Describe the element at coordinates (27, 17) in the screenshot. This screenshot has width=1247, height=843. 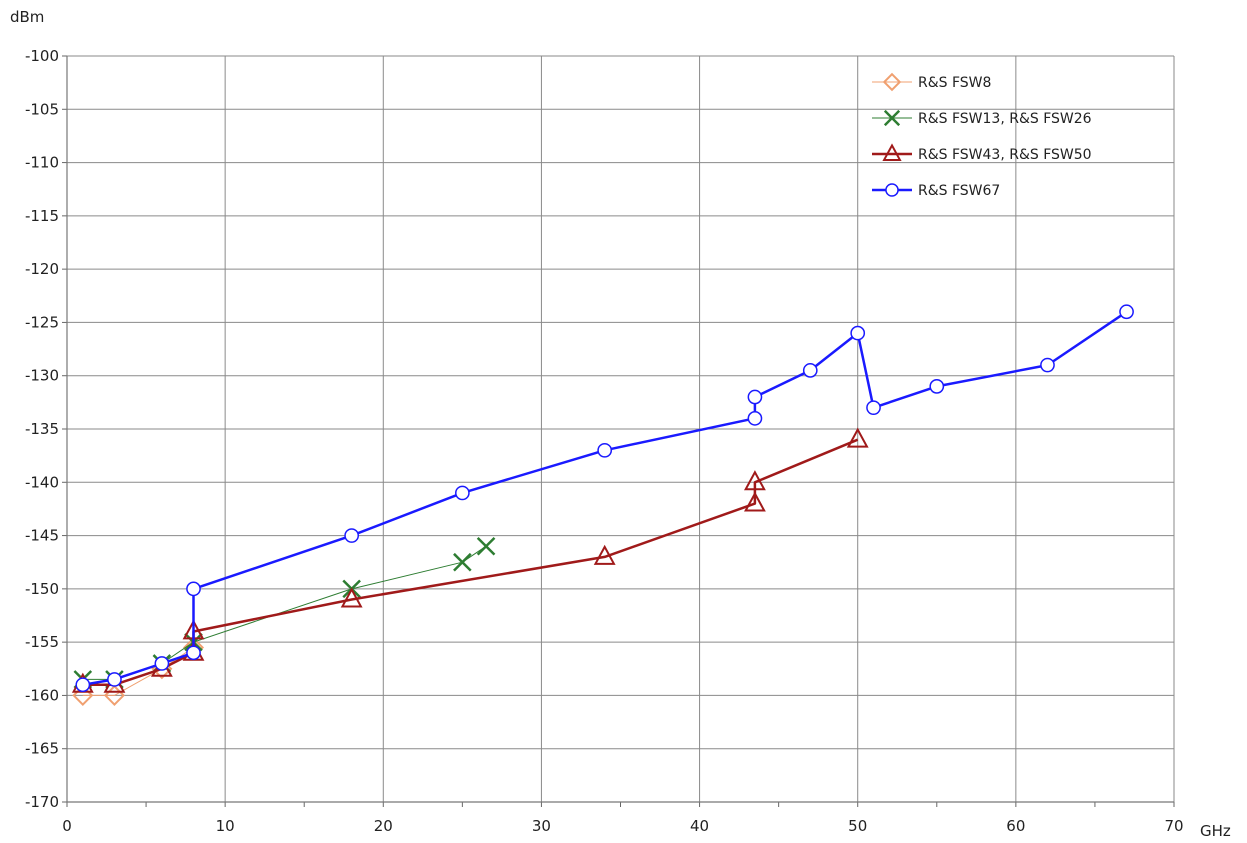
I see `y-axis-unit: dBm` at that location.